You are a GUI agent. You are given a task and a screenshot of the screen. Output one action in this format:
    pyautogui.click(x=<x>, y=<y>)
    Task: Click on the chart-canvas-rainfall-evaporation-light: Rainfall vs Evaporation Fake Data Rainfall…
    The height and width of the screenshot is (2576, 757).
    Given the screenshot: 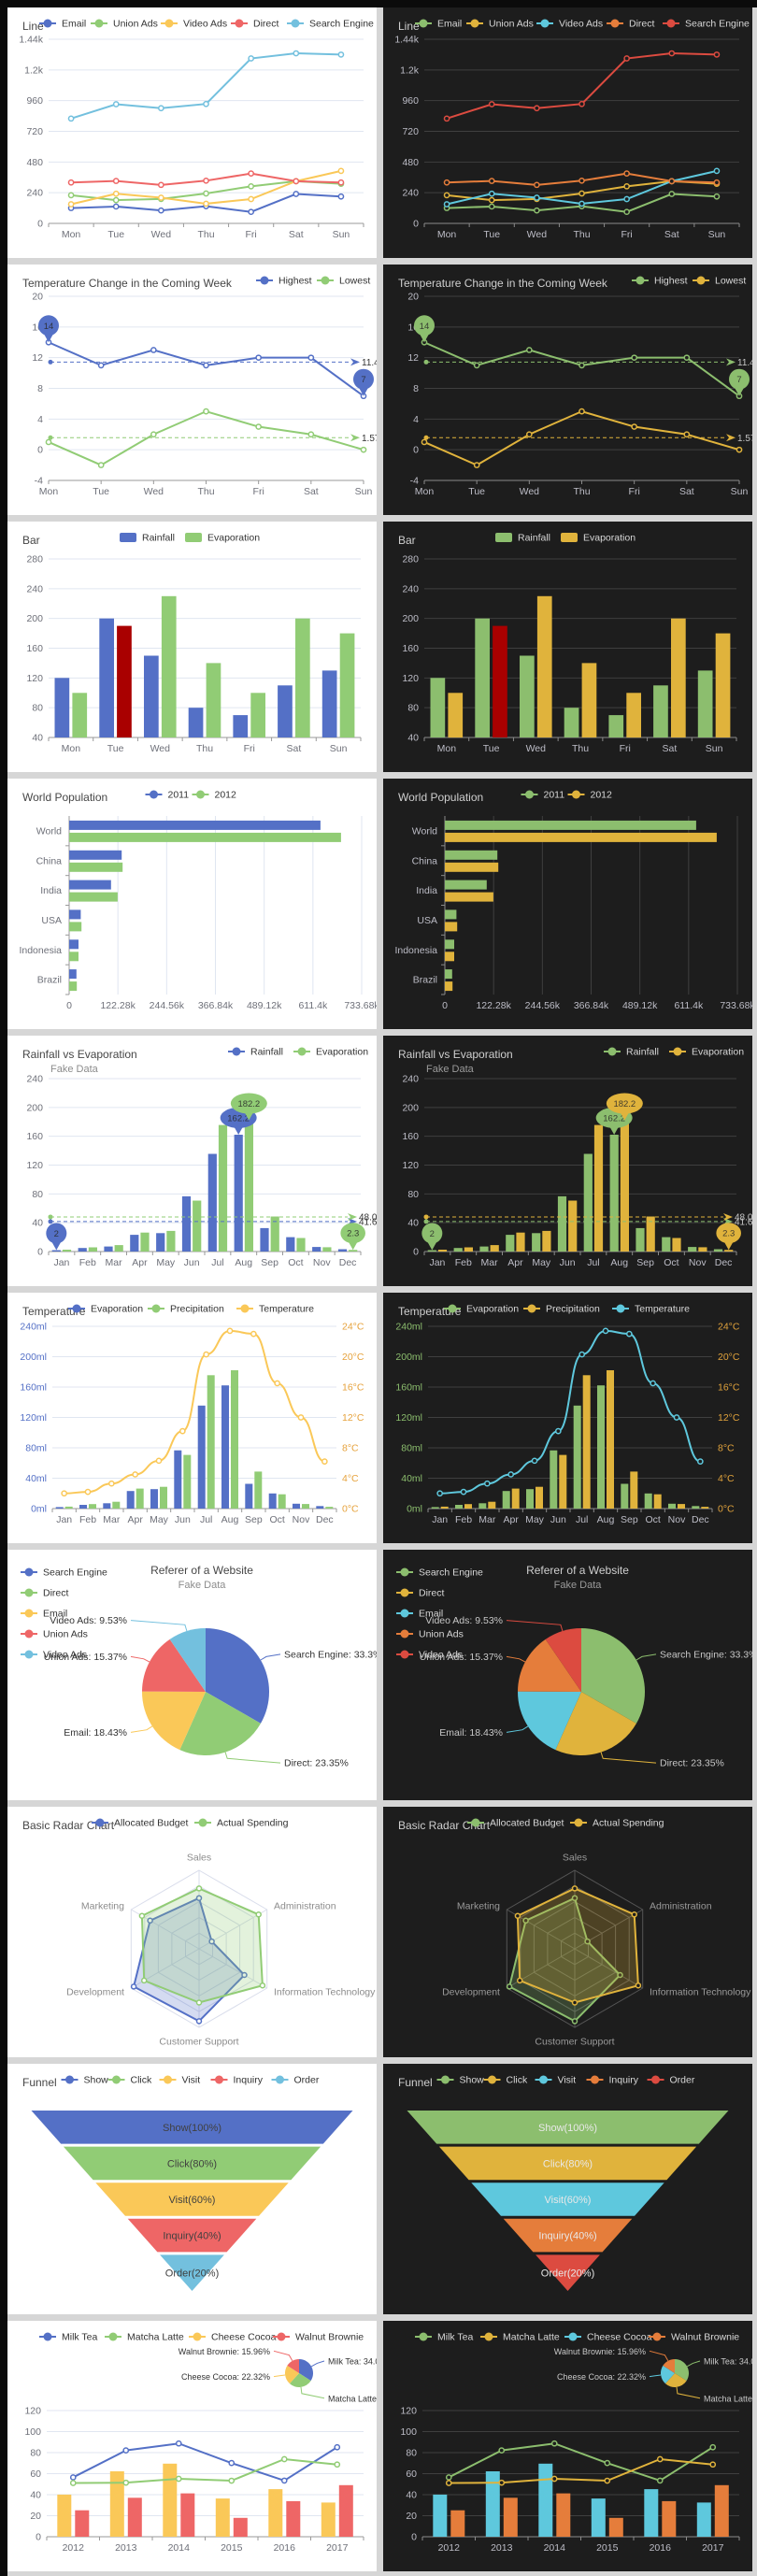 What is the action you would take?
    pyautogui.click(x=192, y=1161)
    